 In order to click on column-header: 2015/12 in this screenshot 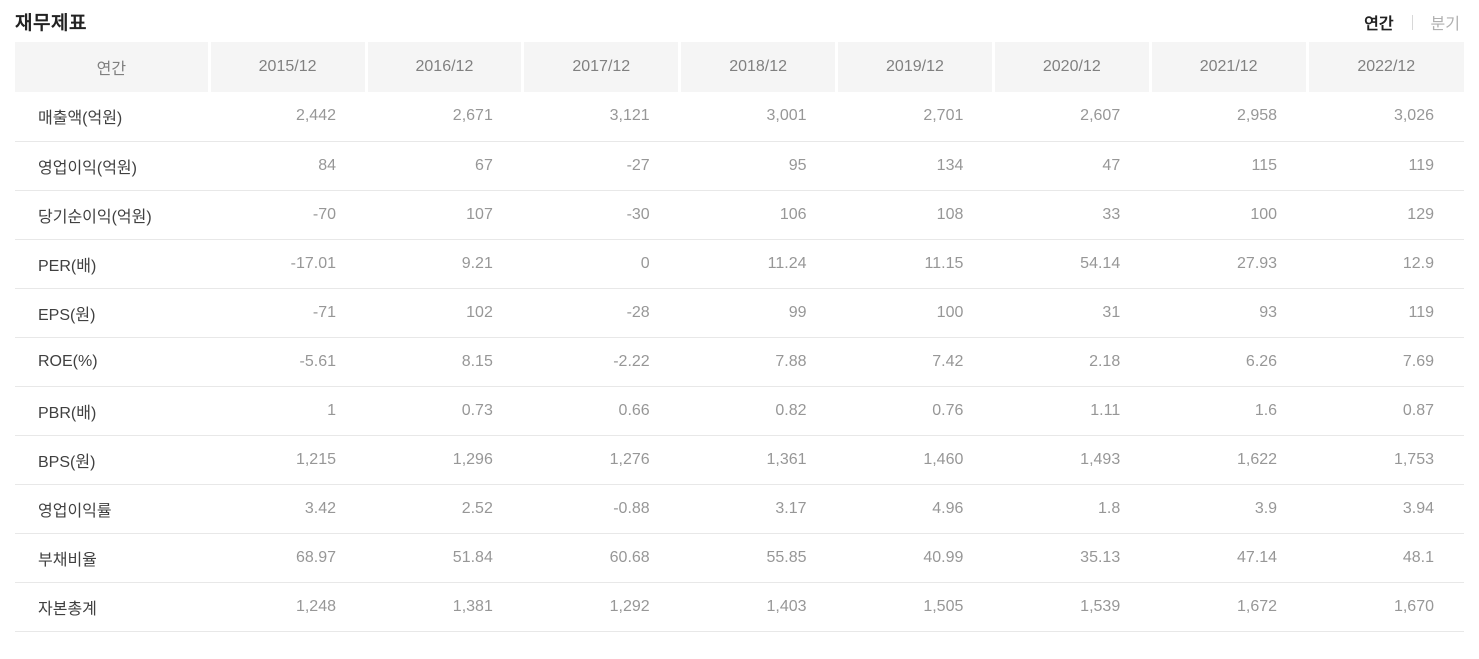, I will do `click(286, 67)`.